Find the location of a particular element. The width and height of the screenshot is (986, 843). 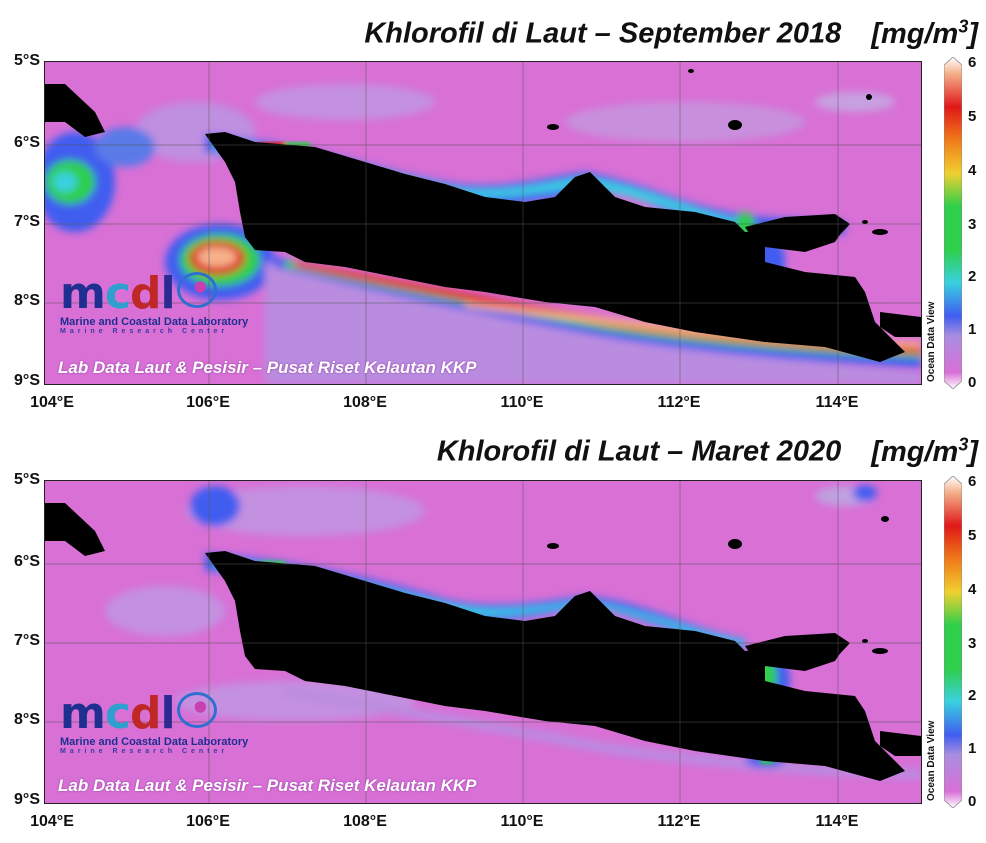

map-title-text: Khlorofil di Laut – September 2018 is located at coordinates (603, 33).